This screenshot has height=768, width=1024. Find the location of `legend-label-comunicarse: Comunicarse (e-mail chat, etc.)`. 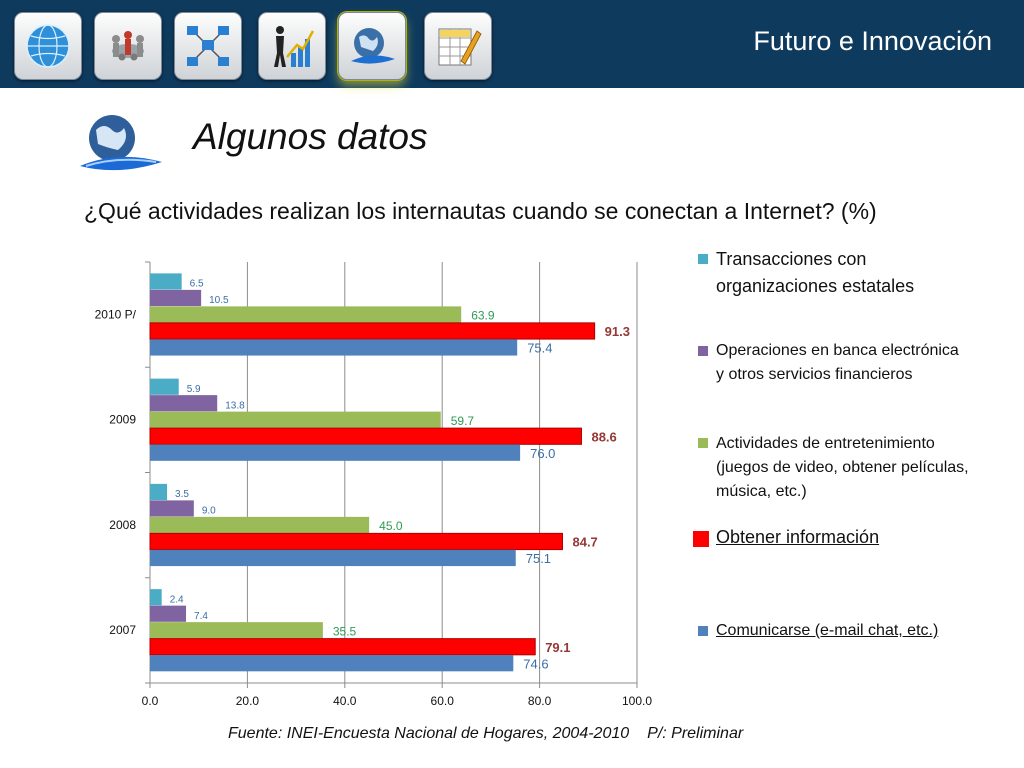

legend-label-comunicarse: Comunicarse (e-mail chat, etc.) is located at coordinates (827, 630).